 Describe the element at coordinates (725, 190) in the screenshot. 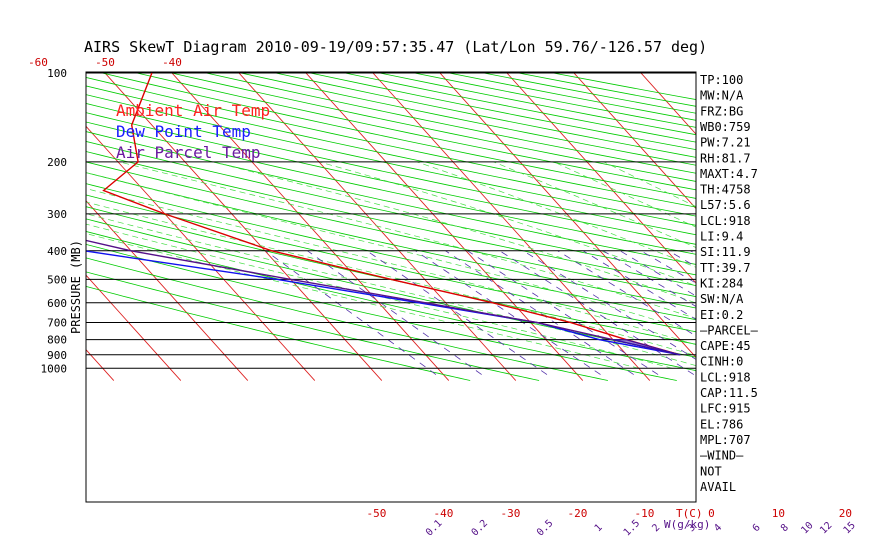

I see `stat-entry: TH:4758` at that location.